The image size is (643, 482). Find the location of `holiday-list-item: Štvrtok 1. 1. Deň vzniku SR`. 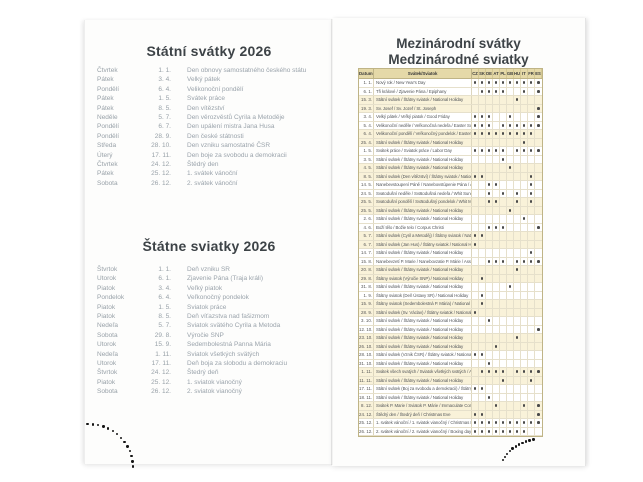

holiday-list-item: Štvrtok 1. 1. Deň vzniku SR is located at coordinates (209, 269).